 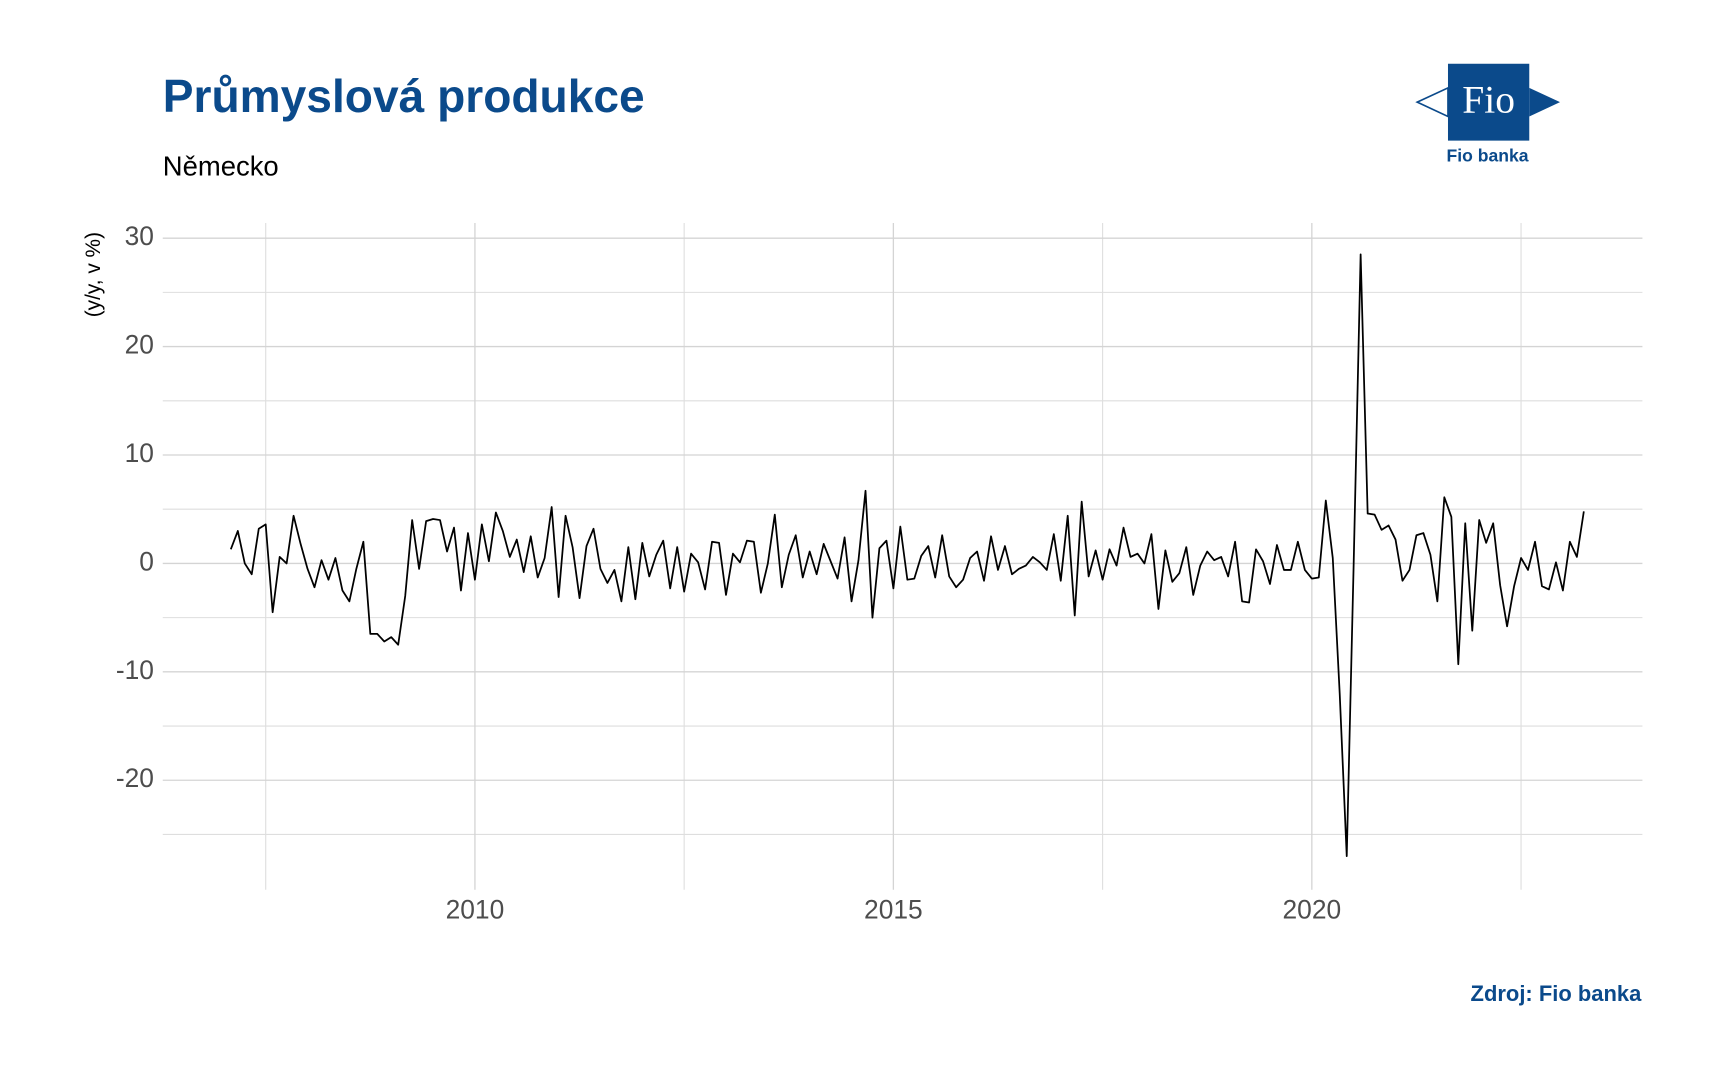 I want to click on chart-subtitle: Německo, so click(x=221, y=165).